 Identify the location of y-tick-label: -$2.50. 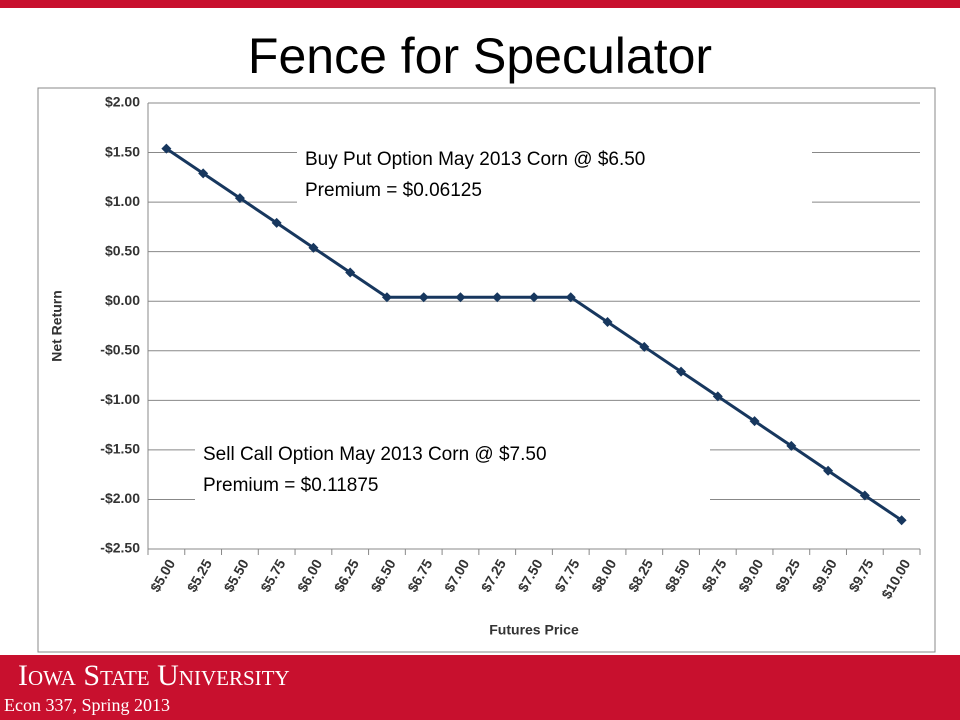
(120, 548).